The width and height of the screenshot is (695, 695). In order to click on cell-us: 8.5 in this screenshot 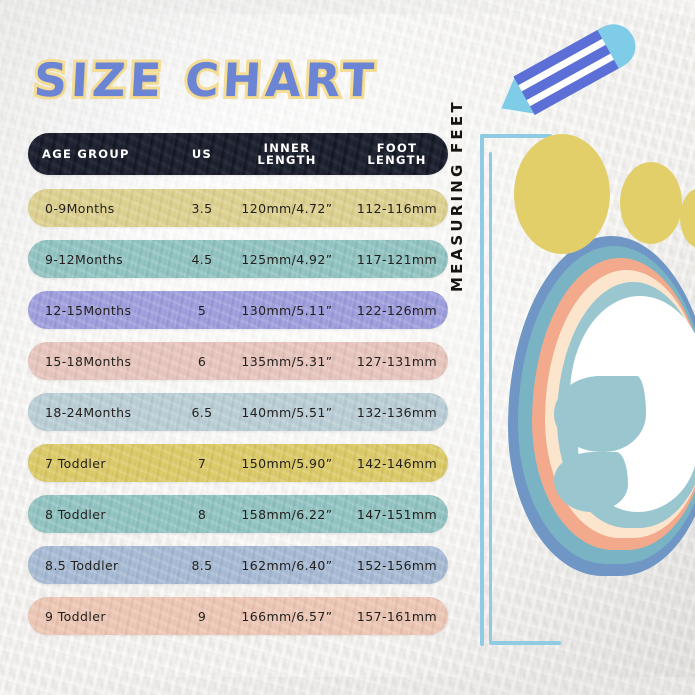, I will do `click(202, 565)`.